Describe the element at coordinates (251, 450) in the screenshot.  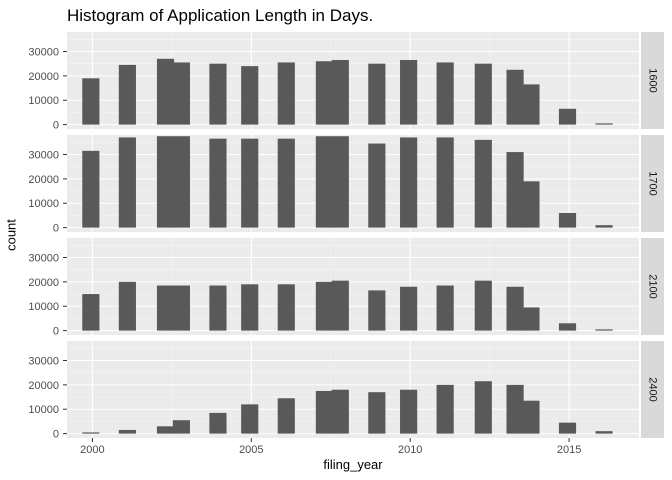
I see `x-tick-label: 2005` at that location.